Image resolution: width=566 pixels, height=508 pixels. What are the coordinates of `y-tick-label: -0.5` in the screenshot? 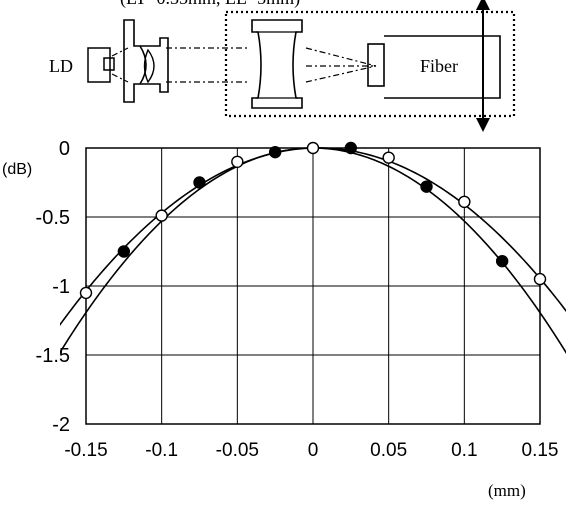 It's located at (53, 218).